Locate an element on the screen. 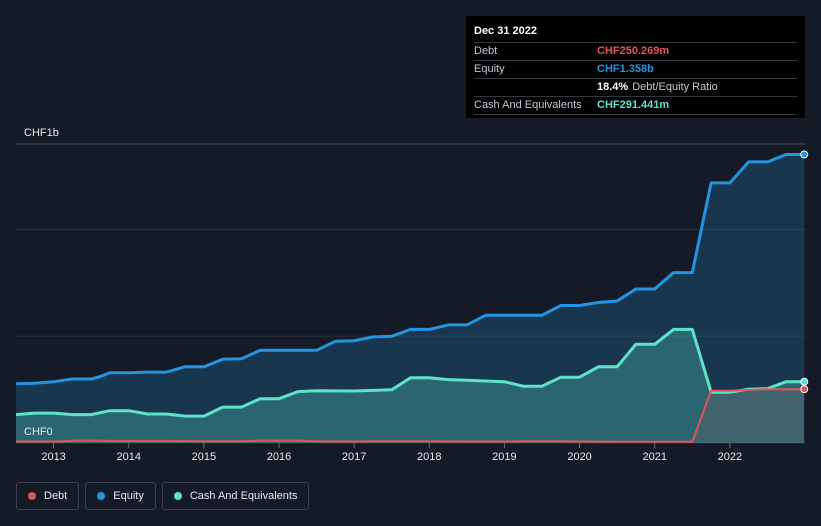 This screenshot has width=821, height=526. equity-dot-icon is located at coordinates (101, 496).